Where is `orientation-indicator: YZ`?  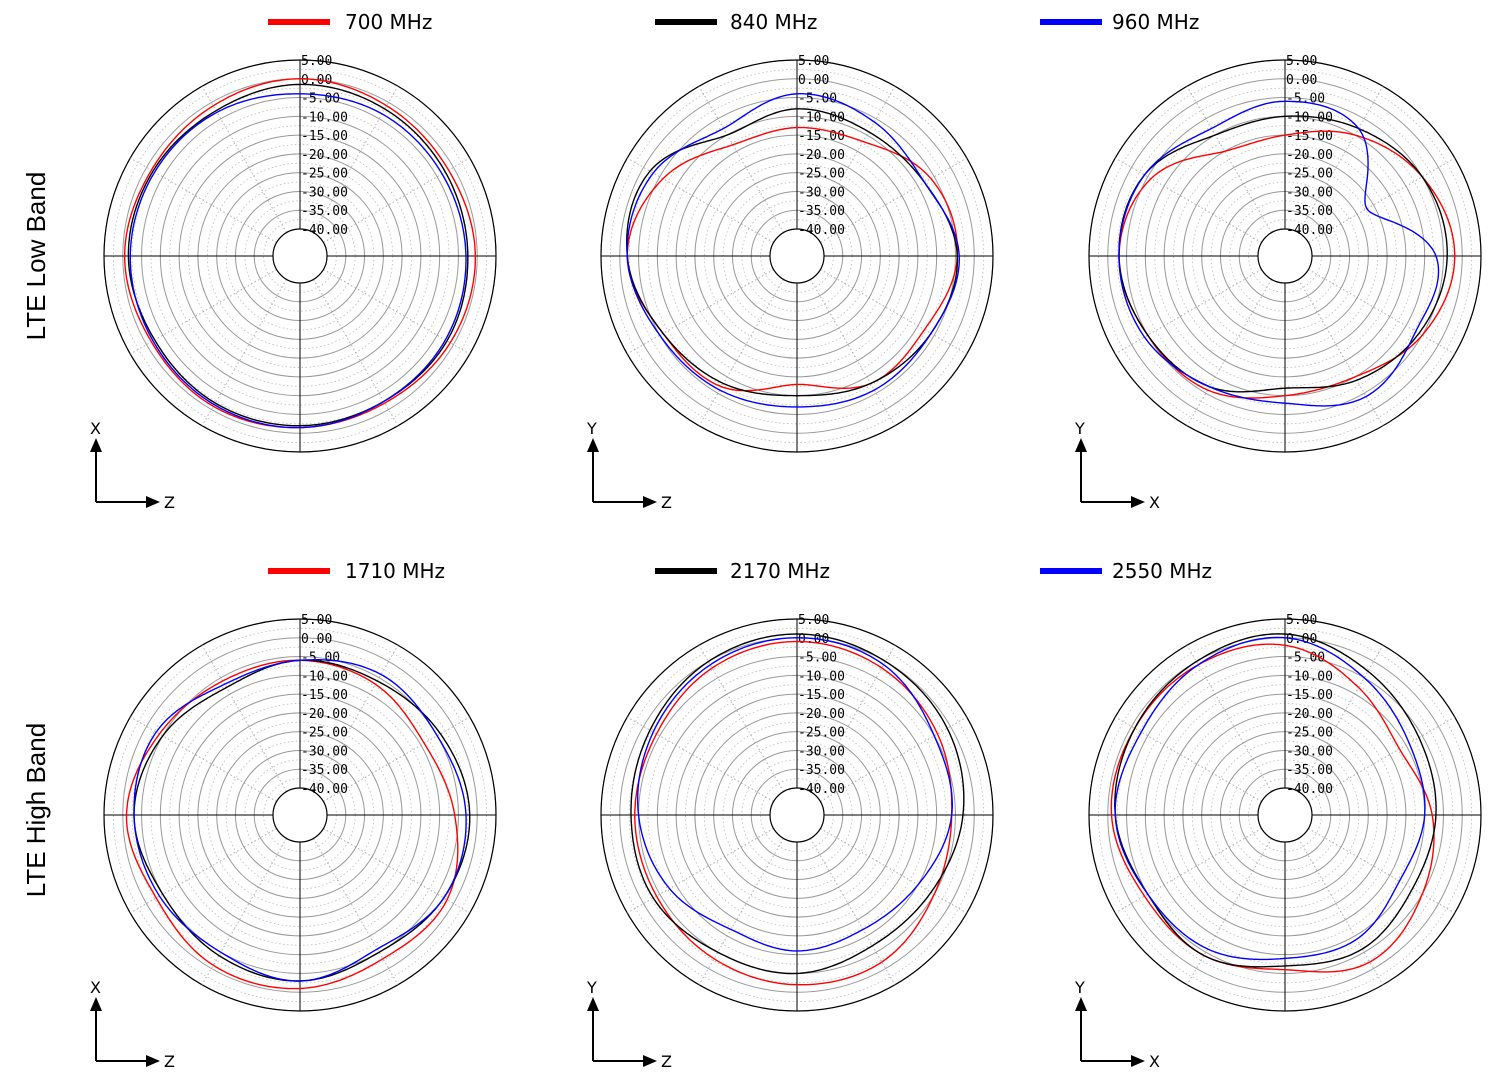 orientation-indicator: YZ is located at coordinates (629, 1024).